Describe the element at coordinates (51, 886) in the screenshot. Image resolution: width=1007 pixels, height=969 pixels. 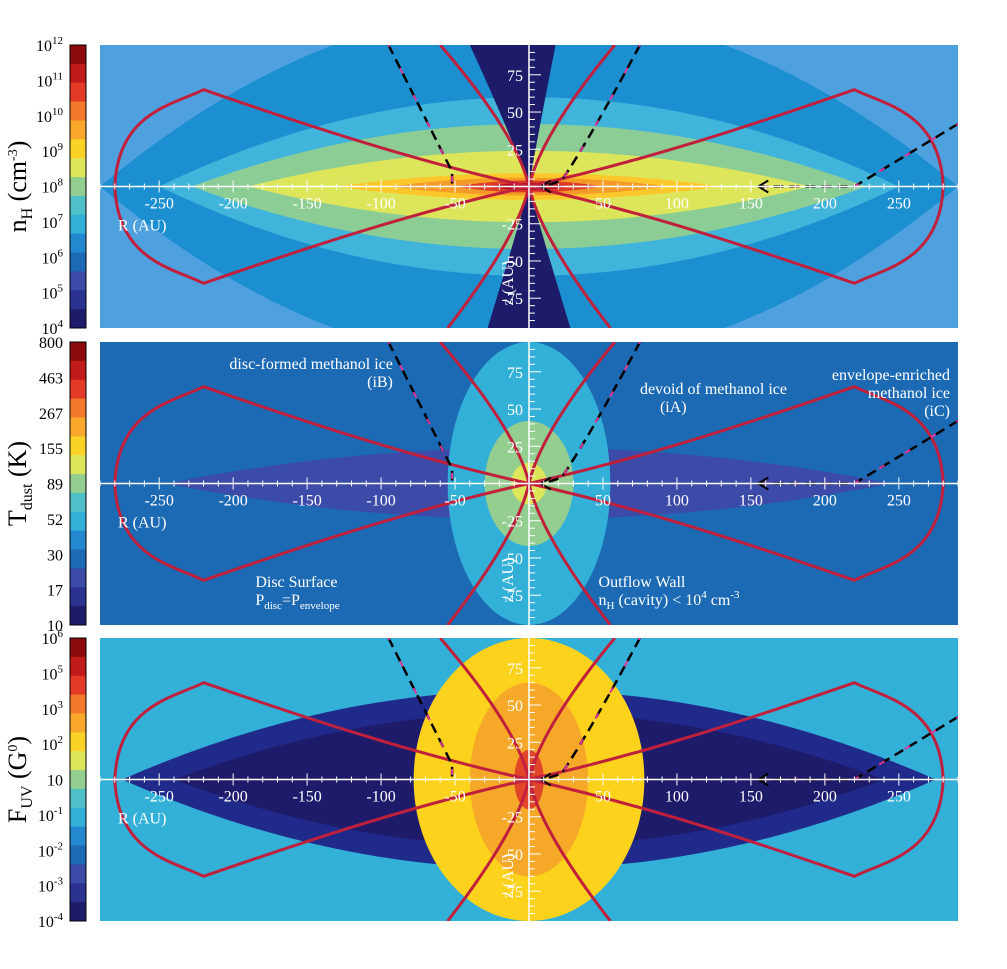
I see `colorbar-tick-label: 10⁻³` at that location.